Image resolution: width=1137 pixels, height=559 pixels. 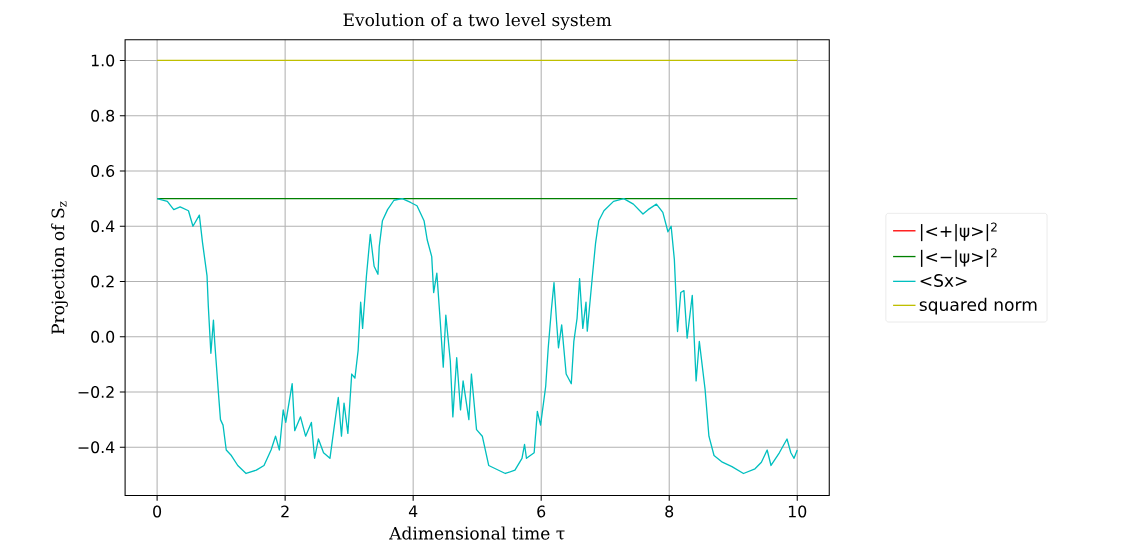 What do you see at coordinates (978, 306) in the screenshot?
I see `legend-label: squared norm` at bounding box center [978, 306].